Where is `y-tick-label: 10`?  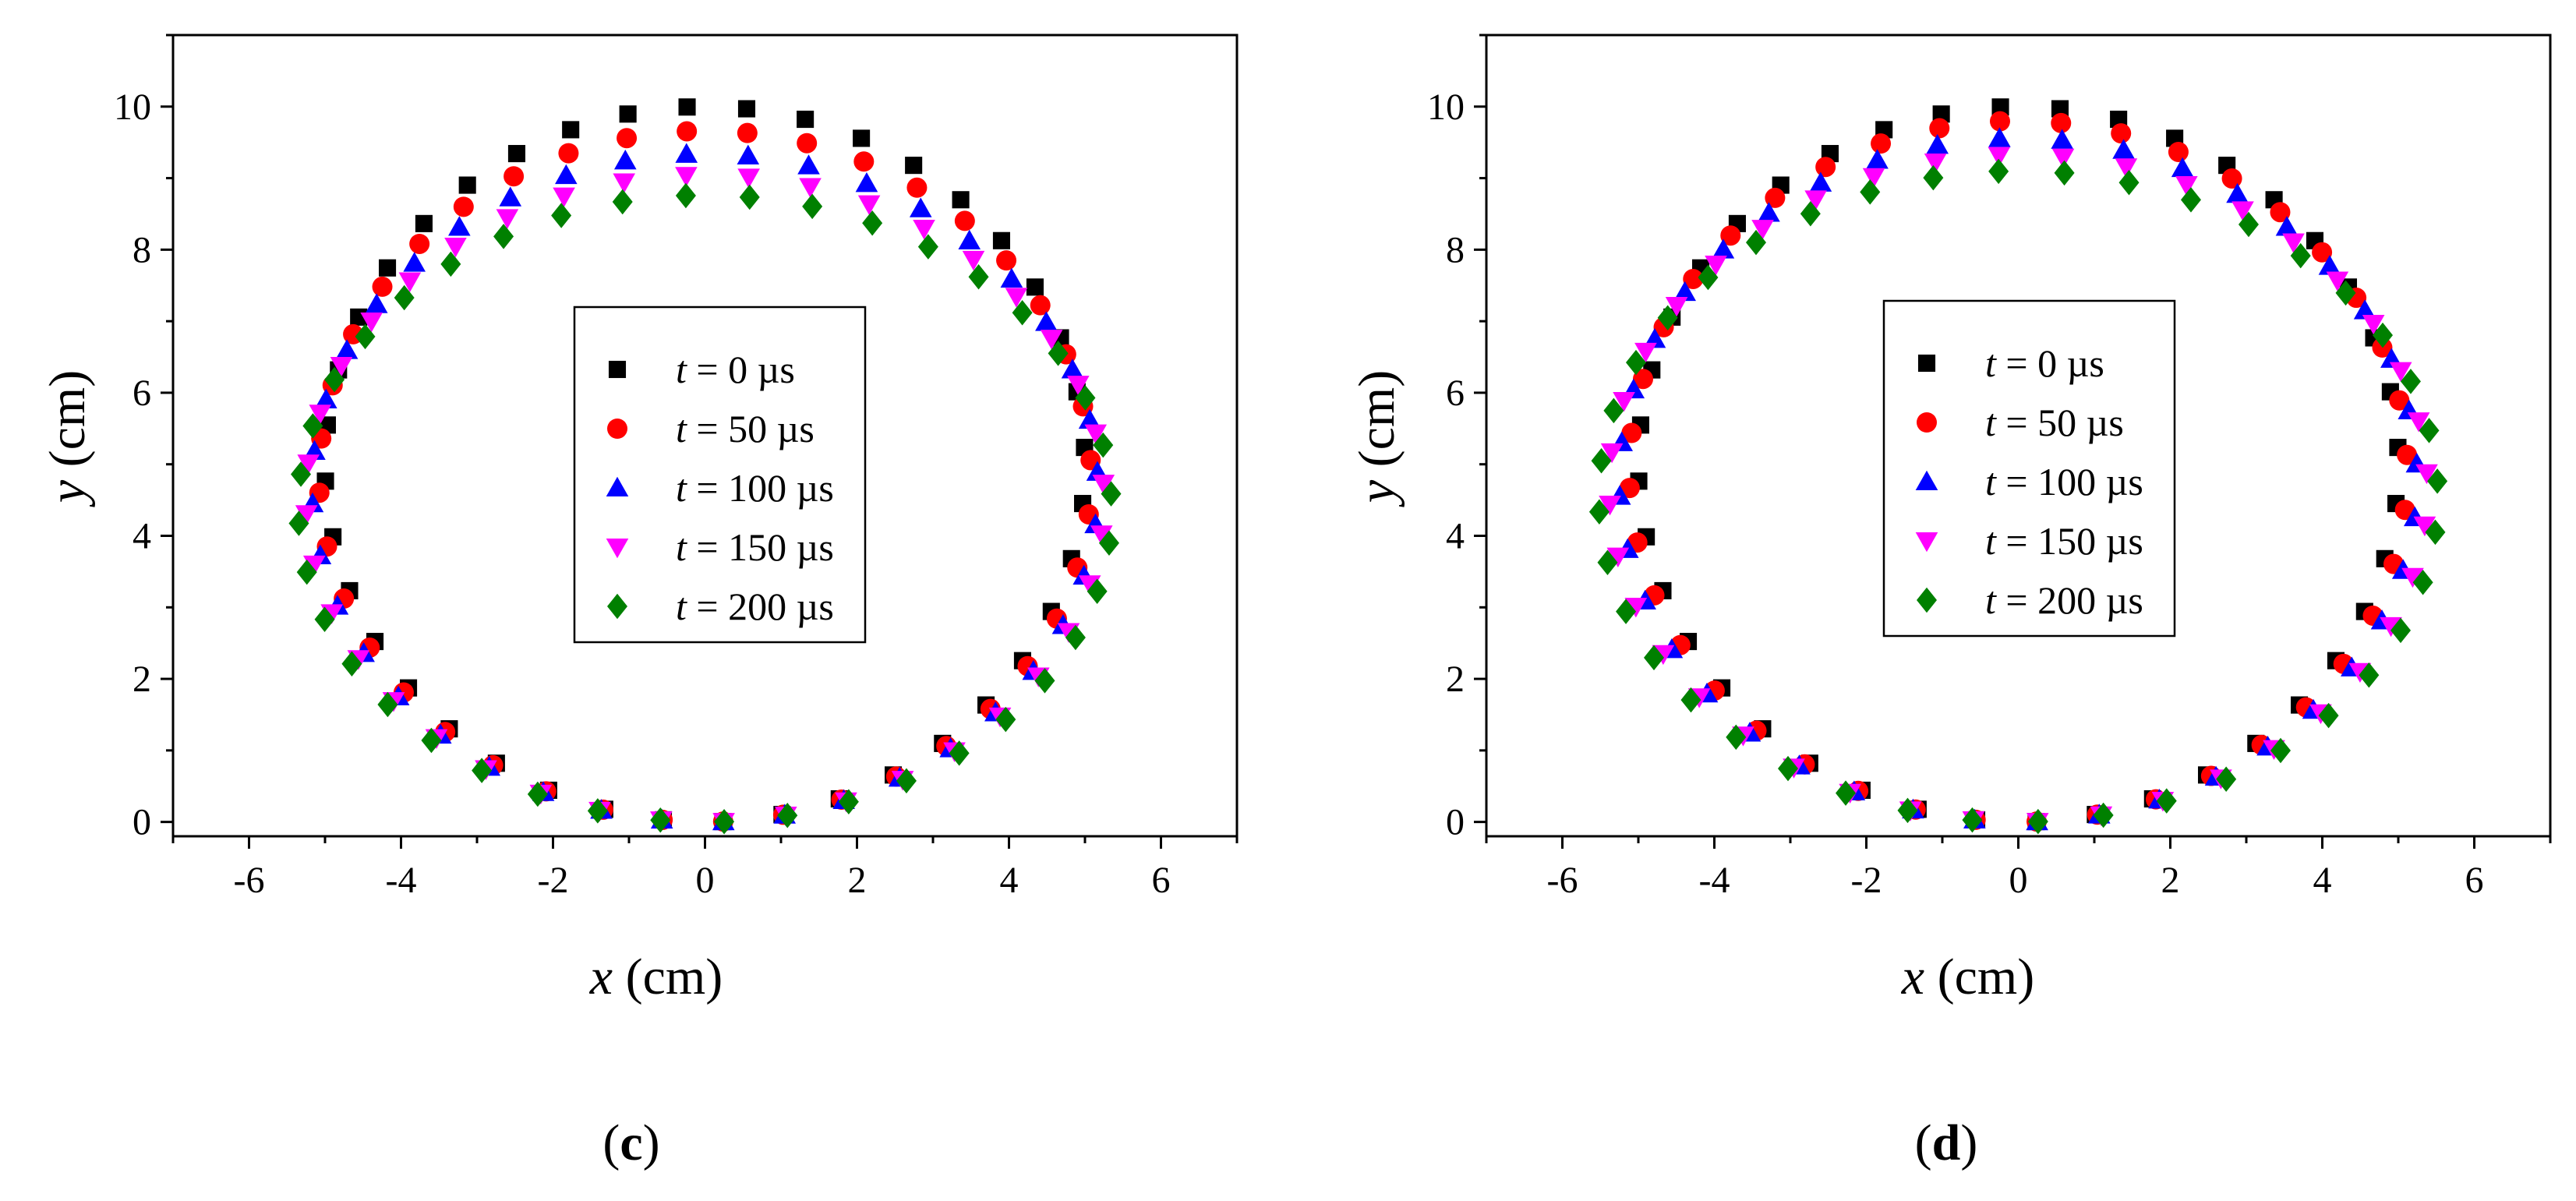 y-tick-label: 10 is located at coordinates (132, 107).